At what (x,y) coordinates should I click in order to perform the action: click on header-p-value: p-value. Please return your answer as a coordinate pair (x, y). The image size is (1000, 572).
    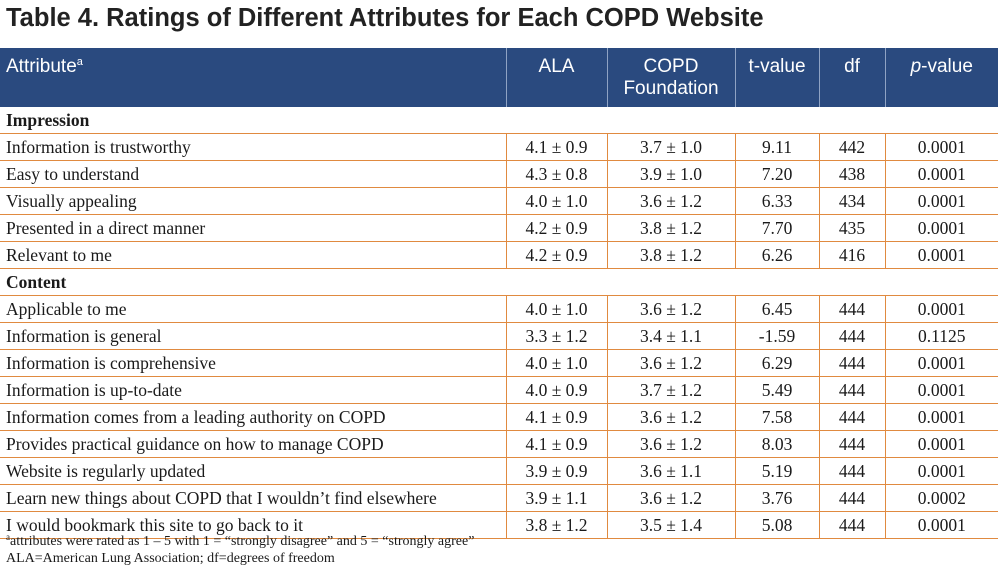
    Looking at the image, I should click on (941, 77).